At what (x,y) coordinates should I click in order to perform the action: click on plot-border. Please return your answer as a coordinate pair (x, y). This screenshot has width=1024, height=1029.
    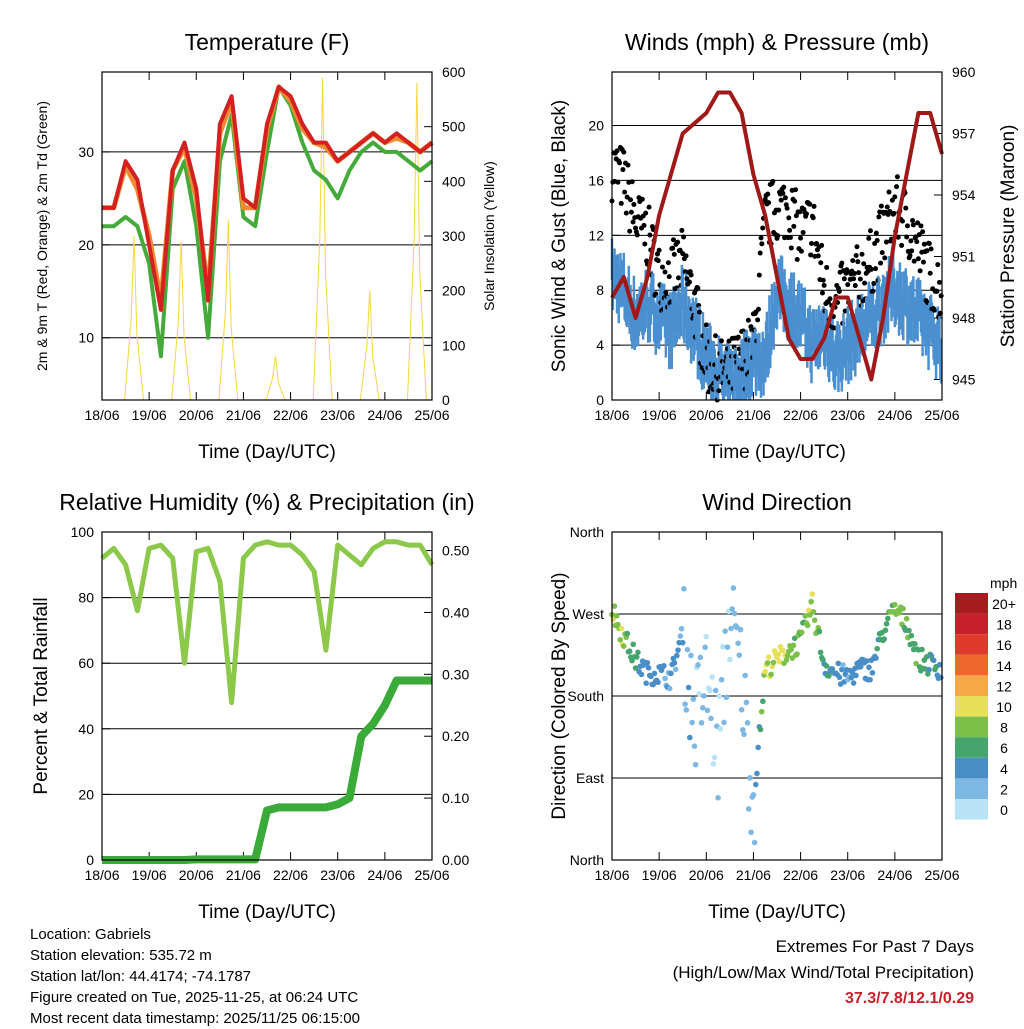
    Looking at the image, I should click on (267, 696).